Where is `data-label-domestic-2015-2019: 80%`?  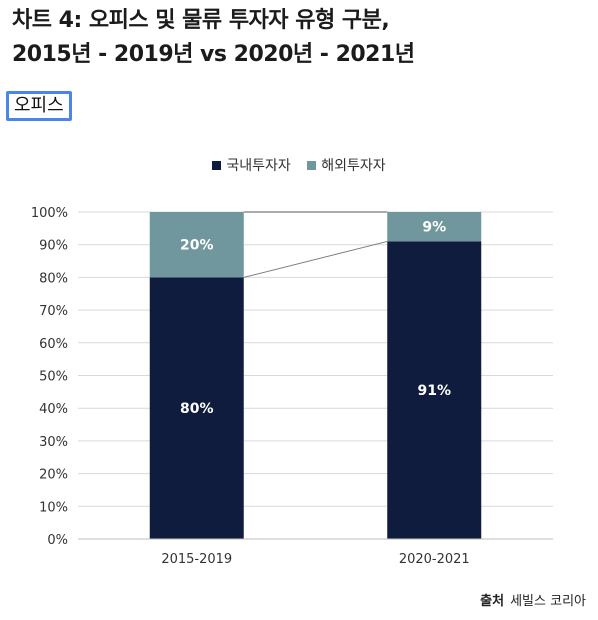 data-label-domestic-2015-2019: 80% is located at coordinates (197, 409).